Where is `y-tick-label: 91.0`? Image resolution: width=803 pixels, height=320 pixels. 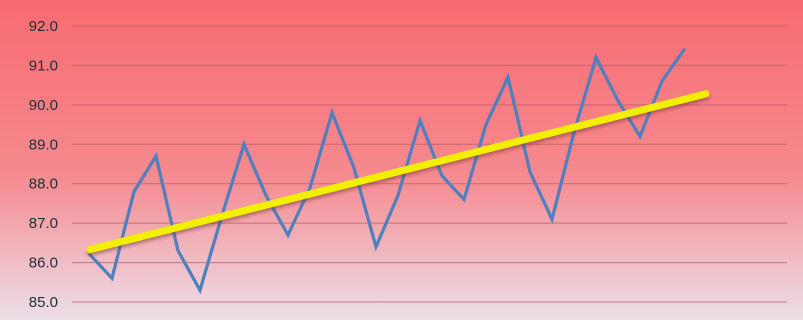 y-tick-label: 91.0 is located at coordinates (43, 65).